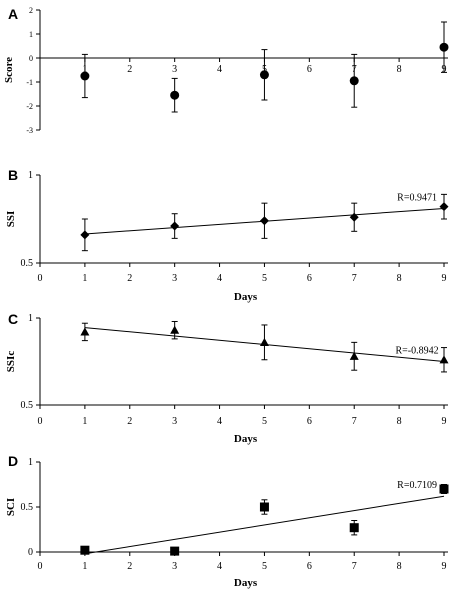  What do you see at coordinates (11, 219) in the screenshot?
I see `y-axis-title: SSI` at bounding box center [11, 219].